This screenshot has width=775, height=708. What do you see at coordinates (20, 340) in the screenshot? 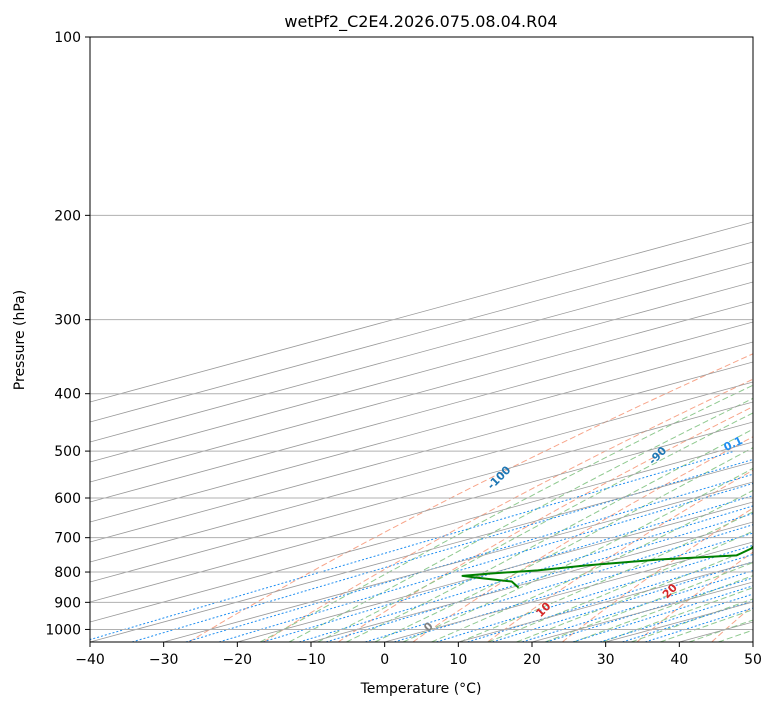
I see `y-axis-label: Pressure (hPa)` at bounding box center [20, 340].